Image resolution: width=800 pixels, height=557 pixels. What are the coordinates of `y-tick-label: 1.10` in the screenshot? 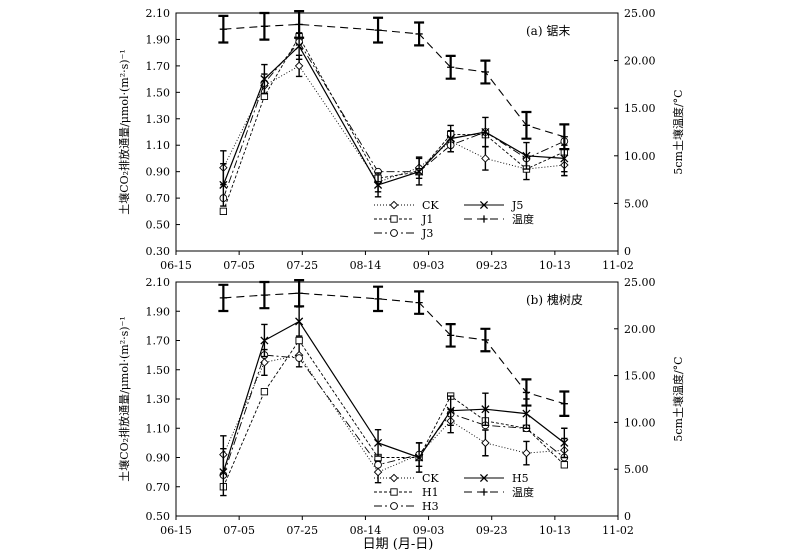 It's located at (158, 145).